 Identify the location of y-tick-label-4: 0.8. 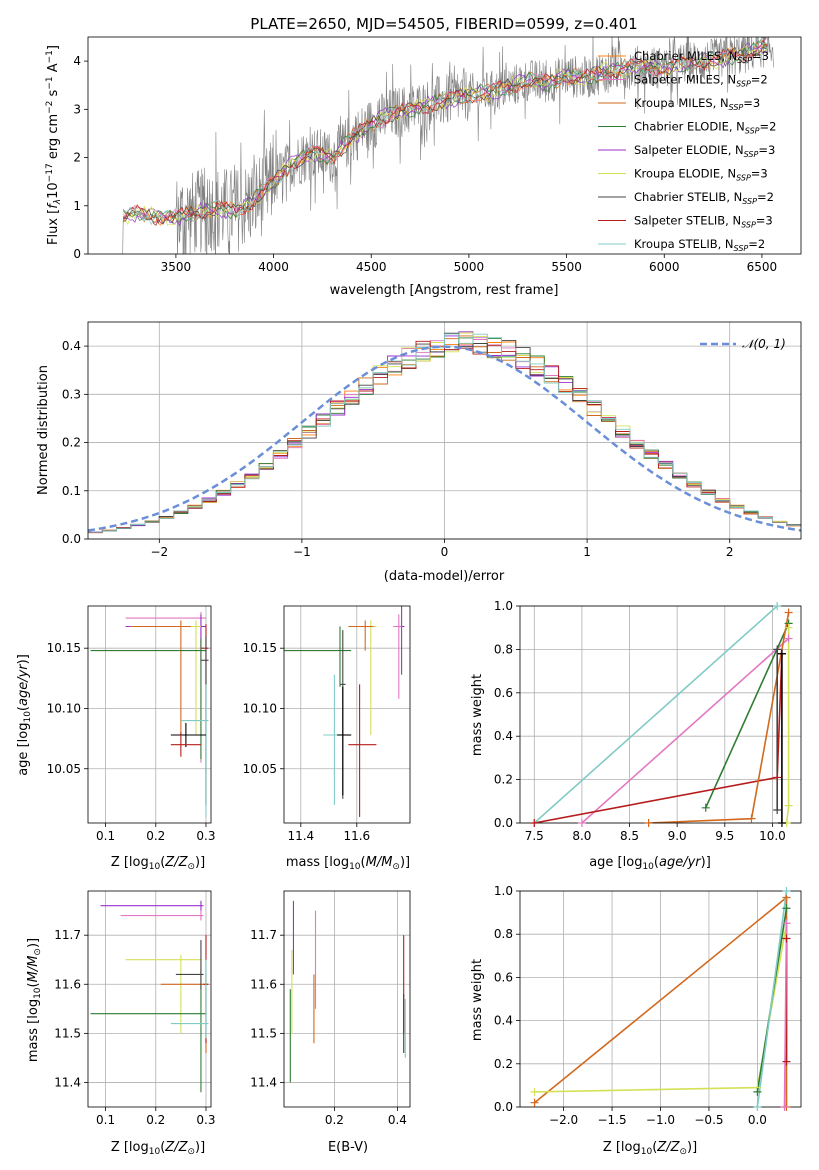
(503, 649).